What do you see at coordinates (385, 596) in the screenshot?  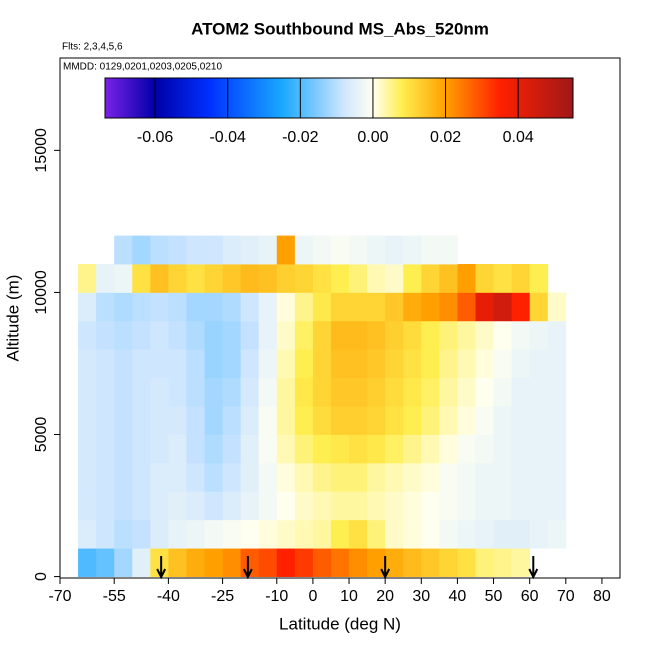 I see `x-tick-label: 20` at bounding box center [385, 596].